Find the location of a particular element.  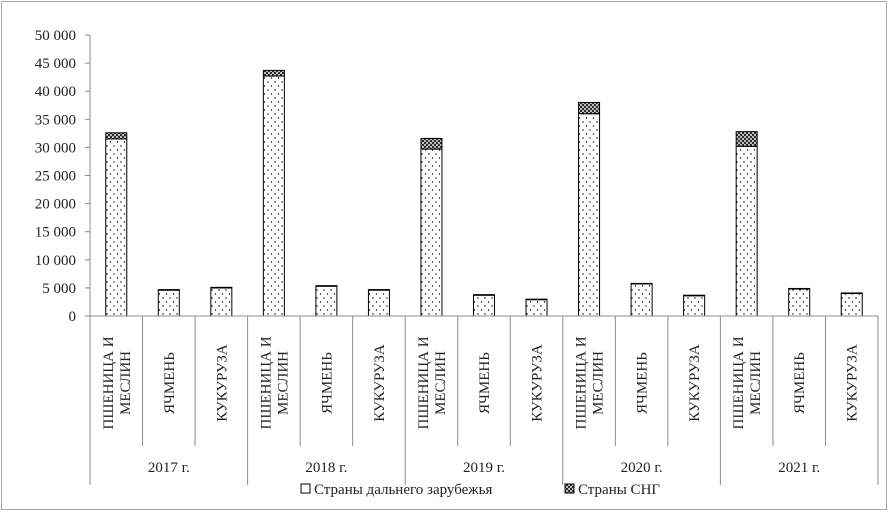

y-tick-label: 50 000 is located at coordinates (55, 36).